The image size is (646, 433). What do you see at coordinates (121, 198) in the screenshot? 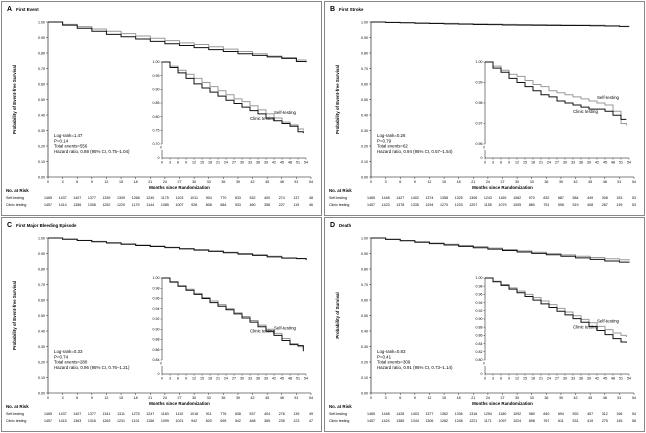
I see `at-risk-value: 1309` at bounding box center [121, 198].